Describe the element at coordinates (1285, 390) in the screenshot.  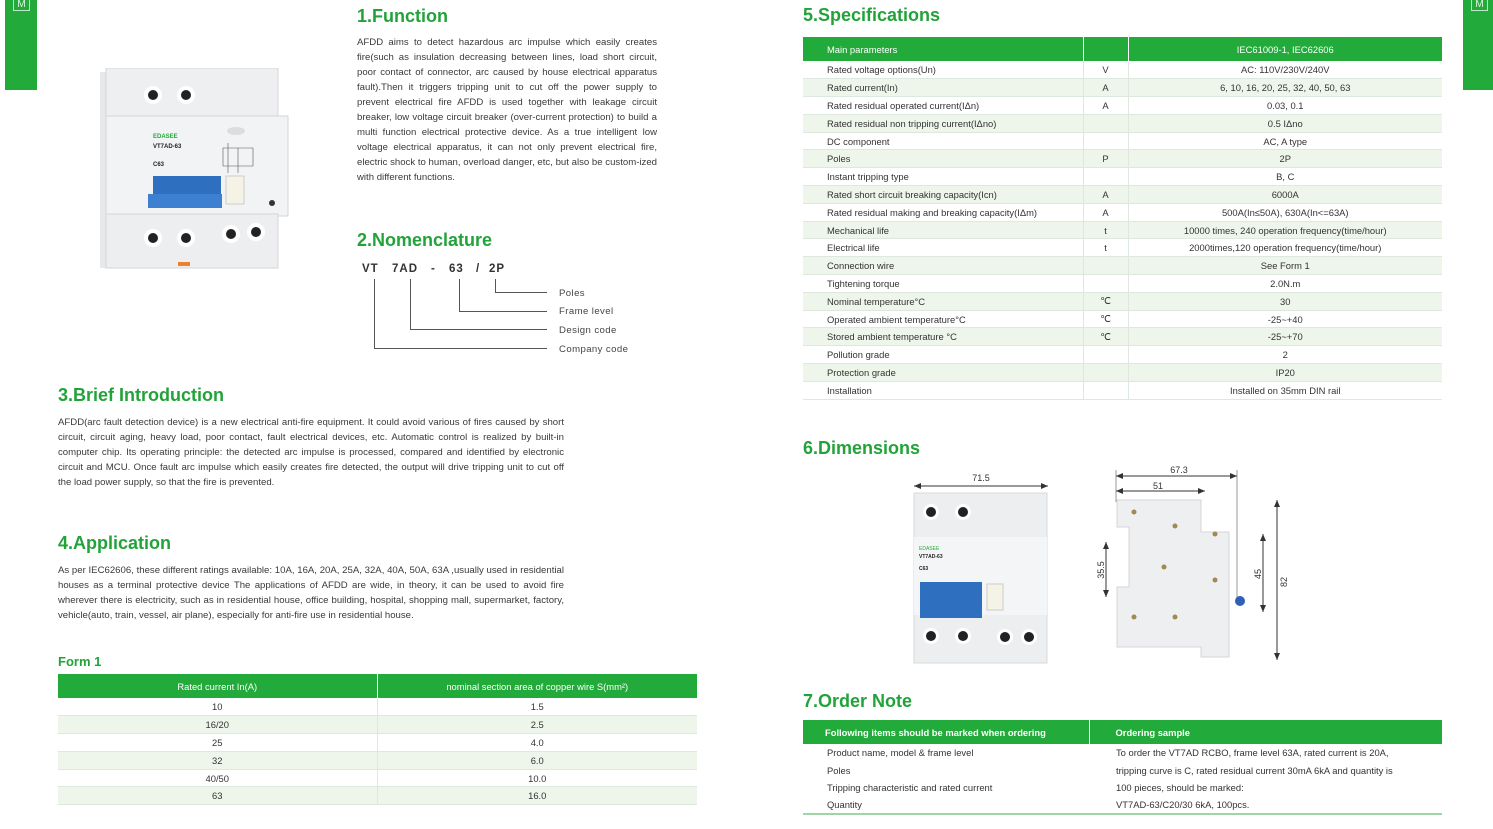
I see `table-cell: Installed on 35mm DIN rail` at that location.